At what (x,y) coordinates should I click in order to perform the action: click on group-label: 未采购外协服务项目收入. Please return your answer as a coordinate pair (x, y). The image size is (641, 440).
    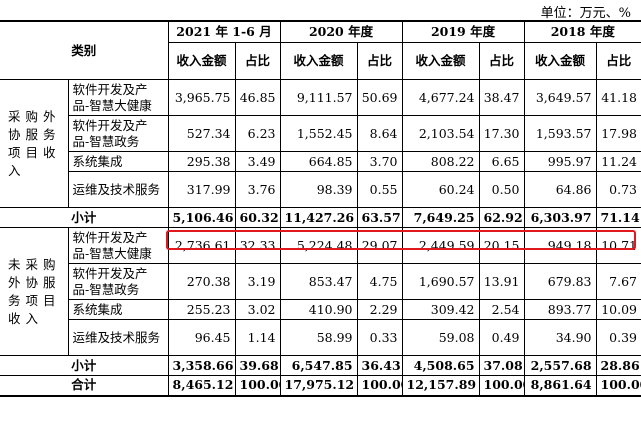
    Looking at the image, I should click on (34, 291).